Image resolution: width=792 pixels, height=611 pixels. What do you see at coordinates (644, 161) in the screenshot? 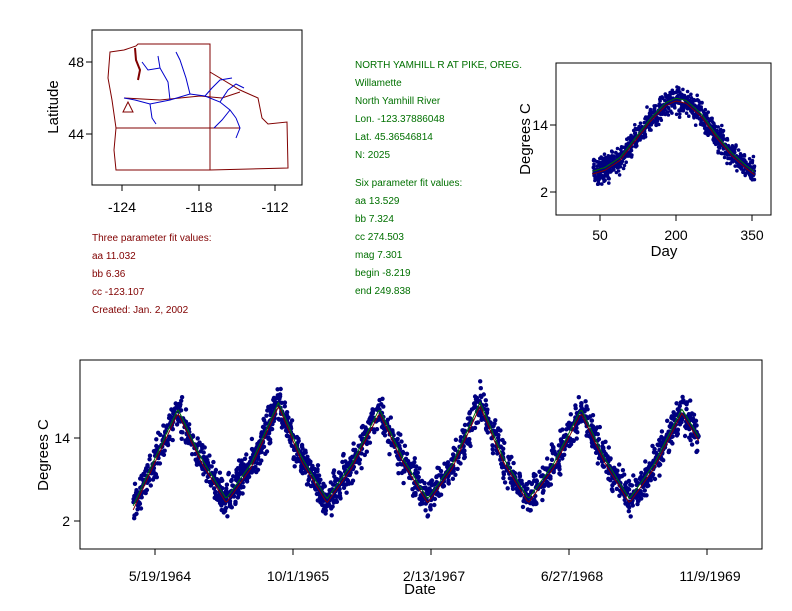
I see `doy-chart: Degrees C 14 2 50 200 350 Day` at bounding box center [644, 161].